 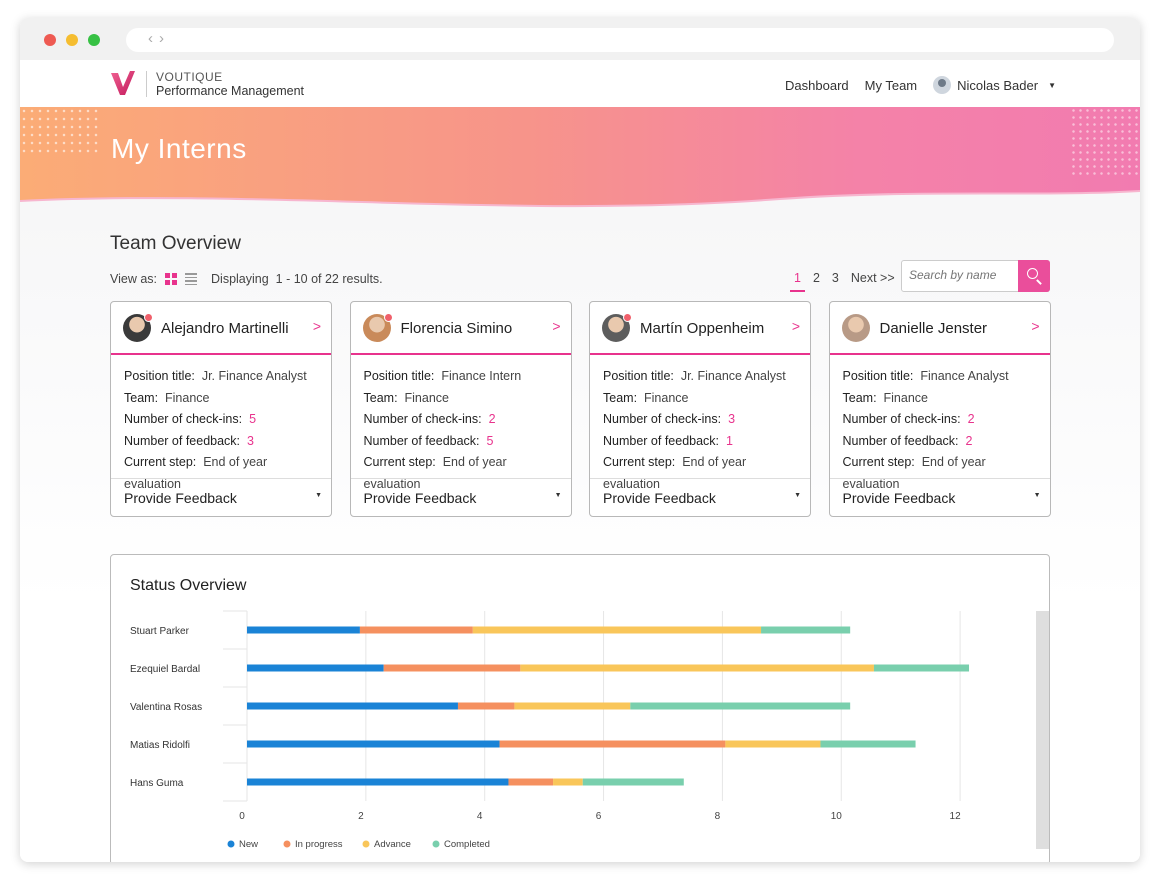 What do you see at coordinates (160, 631) in the screenshot?
I see `category-label: Stuart Parker` at bounding box center [160, 631].